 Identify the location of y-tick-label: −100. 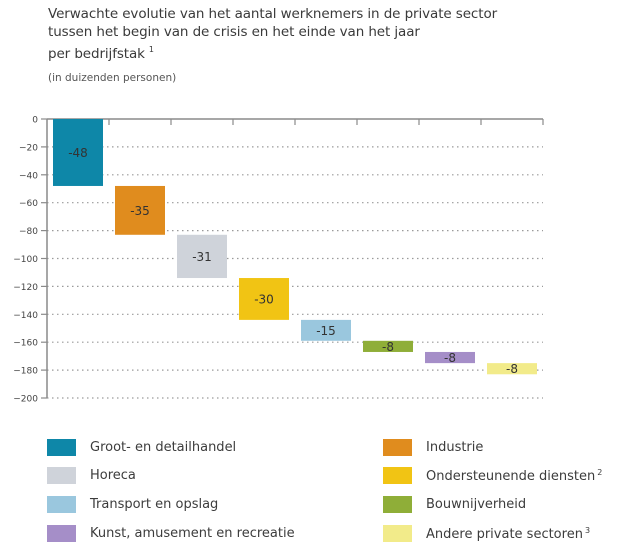
(25, 260).